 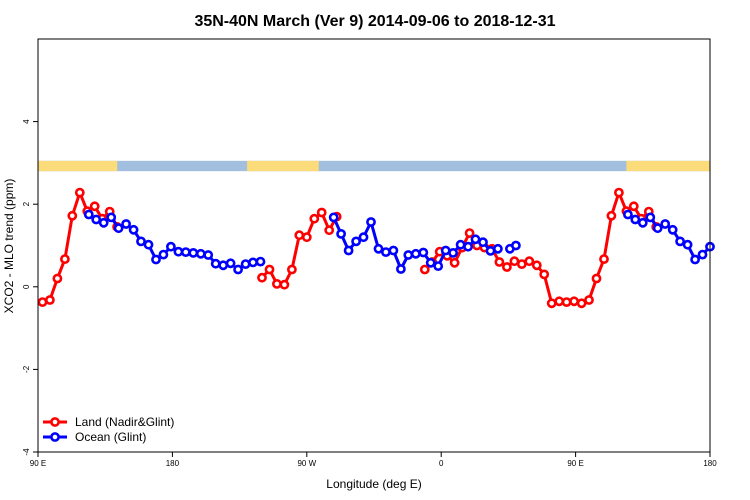 I want to click on x-tick-label-5: 180, so click(x=710, y=463).